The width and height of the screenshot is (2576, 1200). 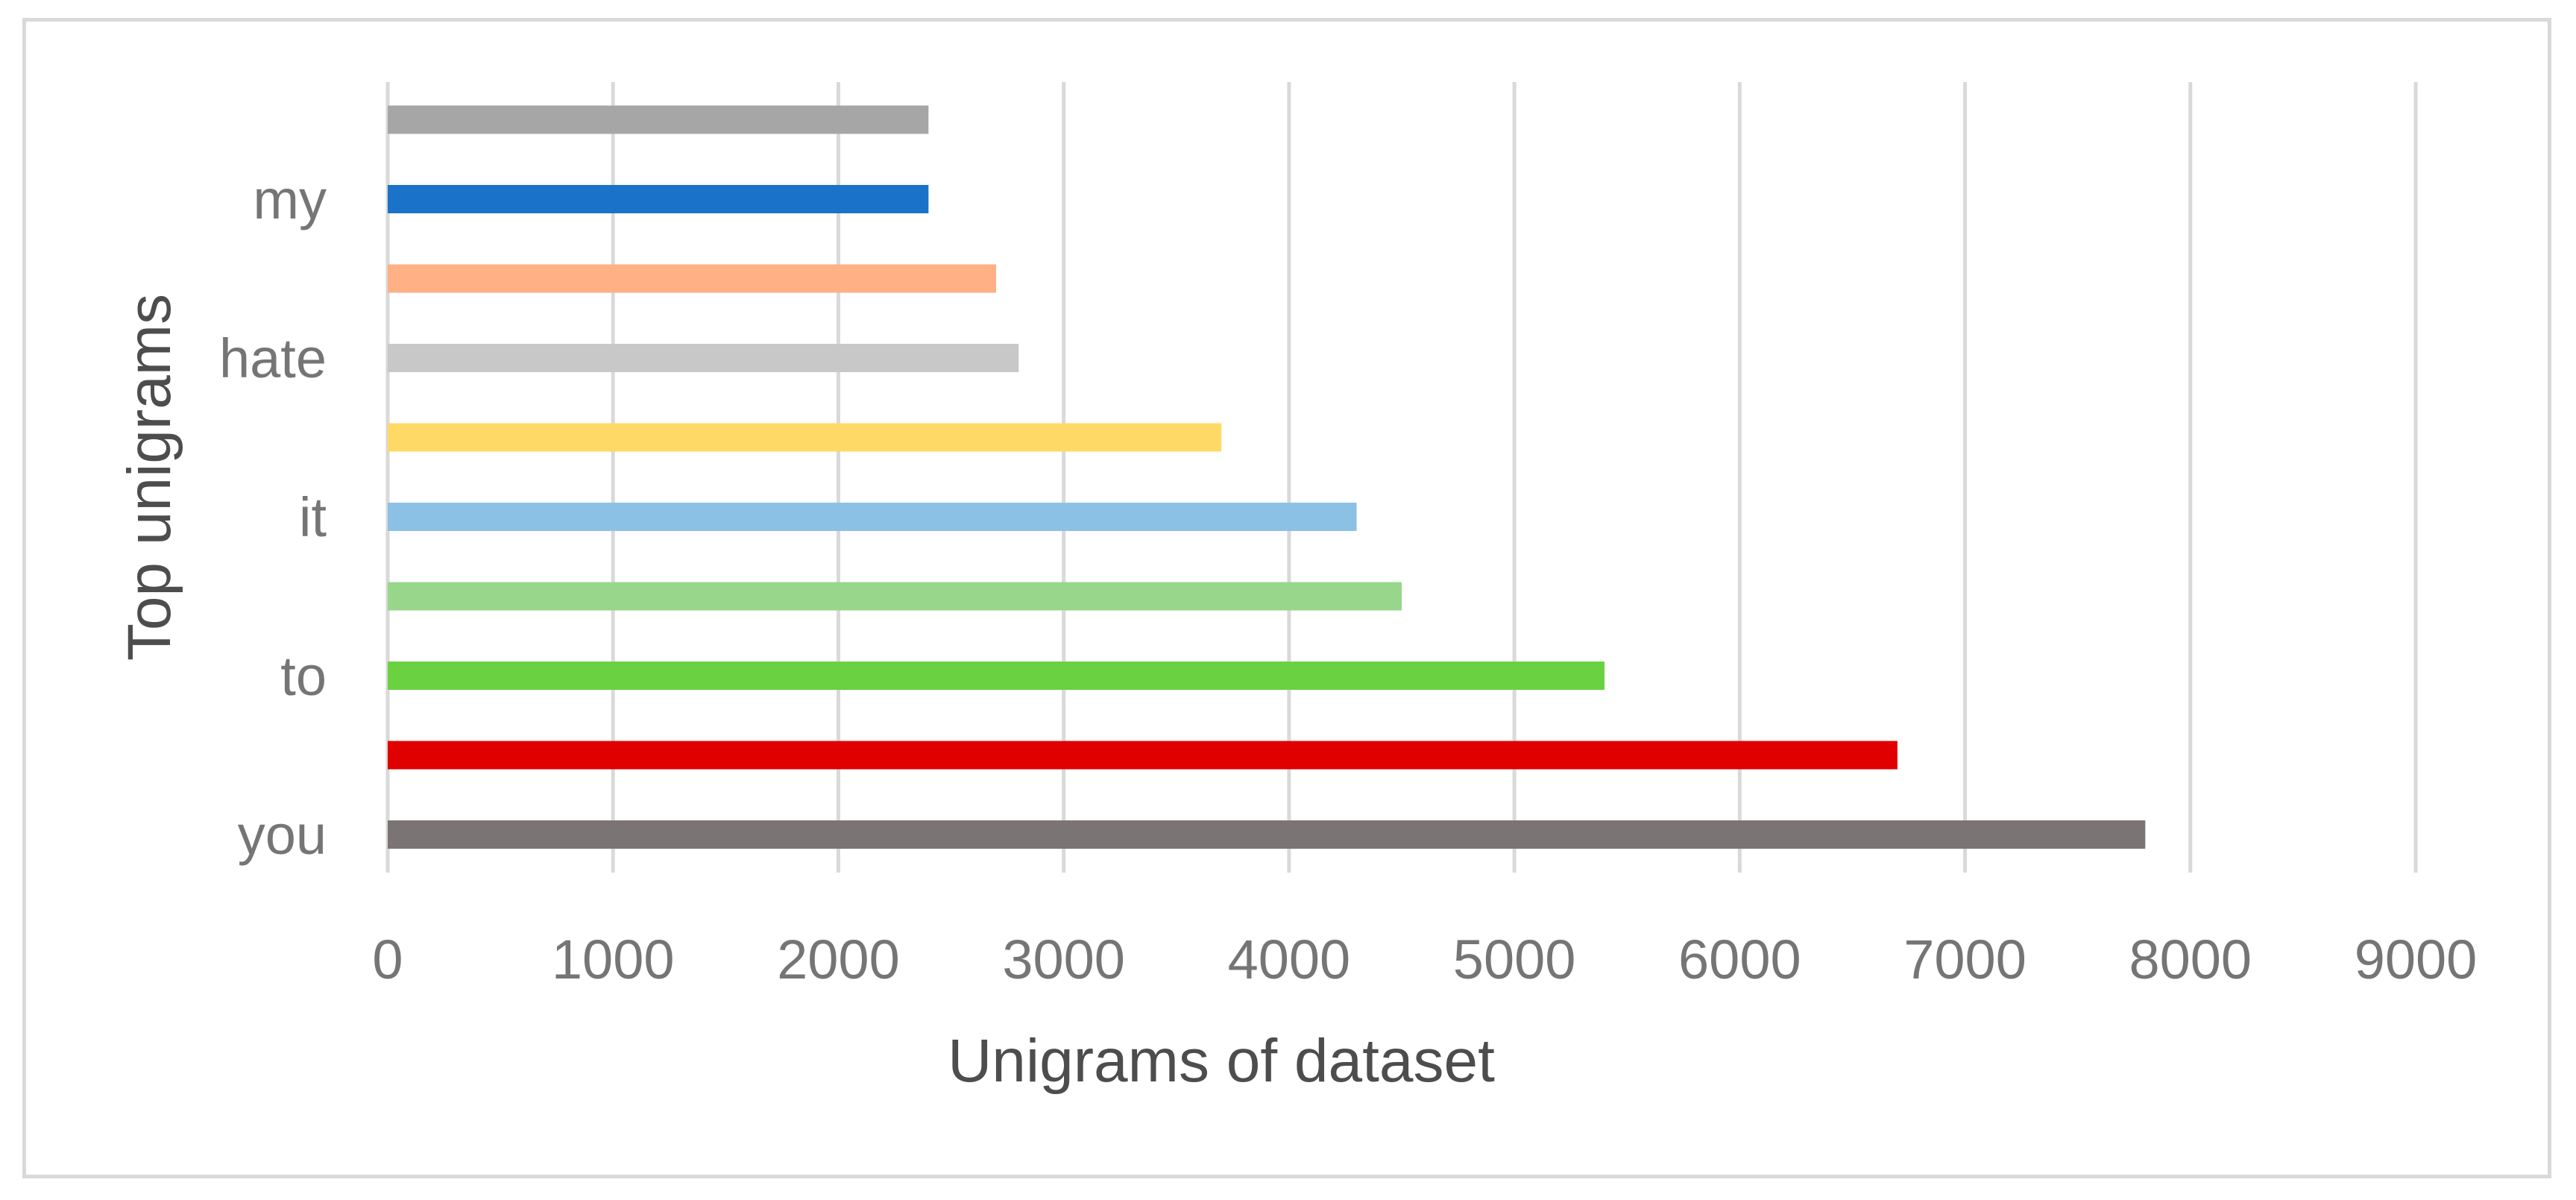 What do you see at coordinates (149, 477) in the screenshot?
I see `y-axis-title: Top unigrams` at bounding box center [149, 477].